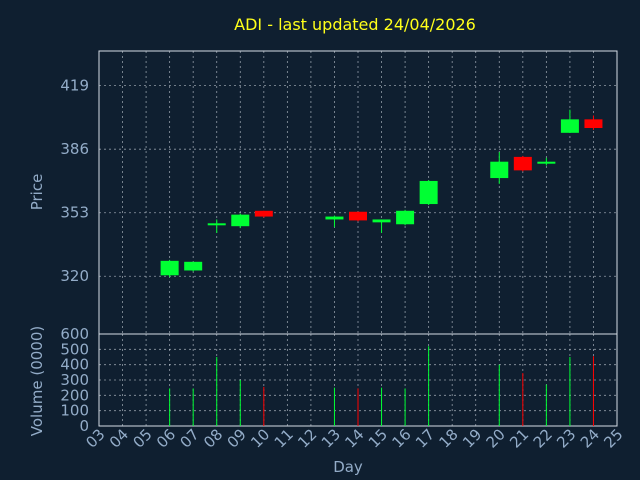  Describe the element at coordinates (543, 438) in the screenshot. I see `x-tick-label: 22` at that location.